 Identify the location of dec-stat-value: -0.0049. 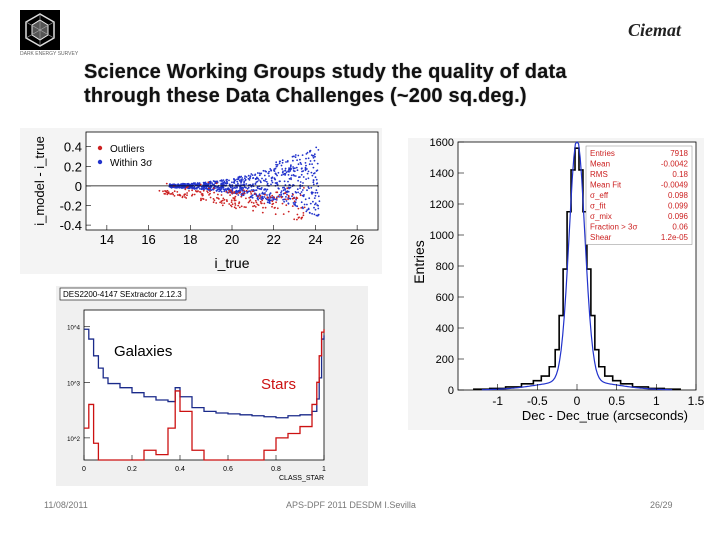
(675, 185).